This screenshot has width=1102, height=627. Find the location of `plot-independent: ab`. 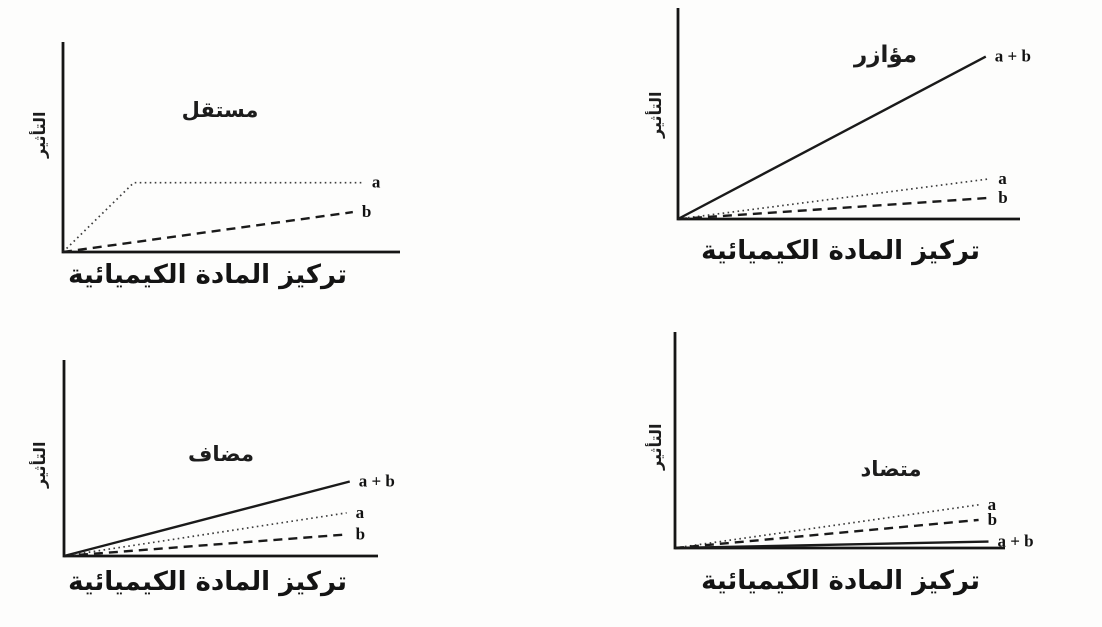

plot-independent: ab is located at coordinates (230, 148).